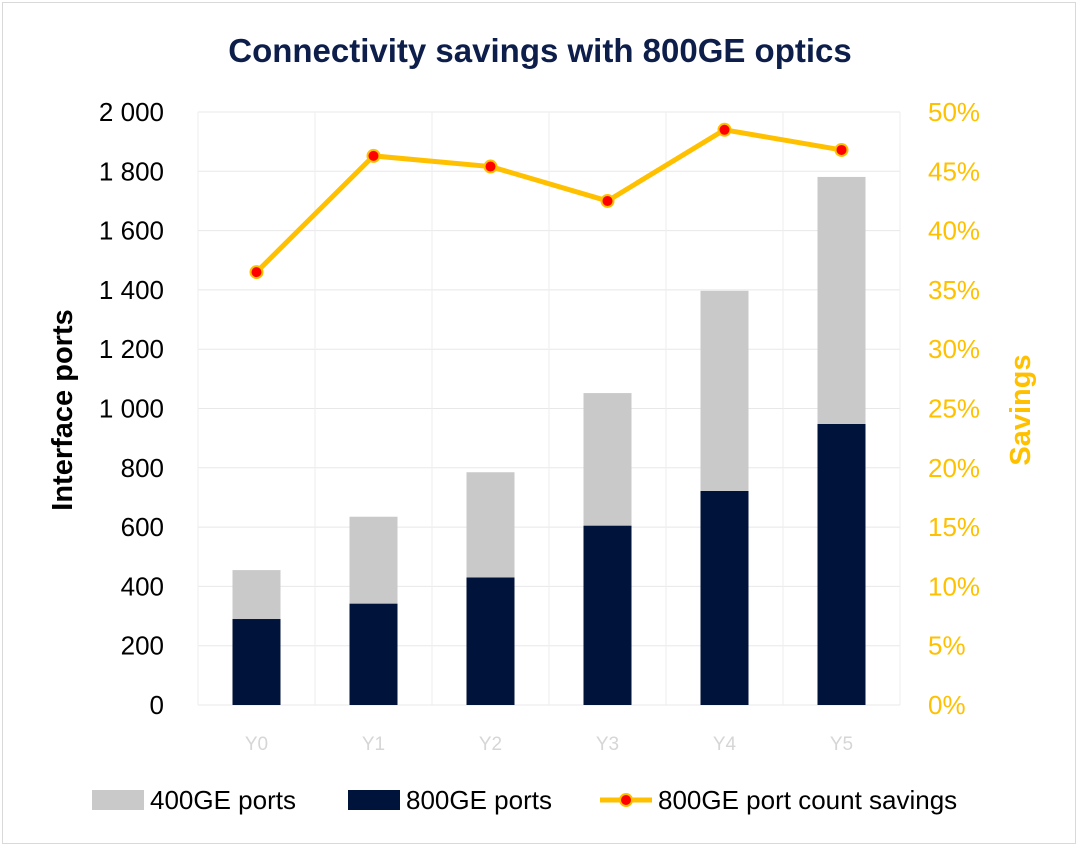 The image size is (1080, 848). I want to click on chart-title: Connectivity savings with 800GE optics, so click(540, 50).